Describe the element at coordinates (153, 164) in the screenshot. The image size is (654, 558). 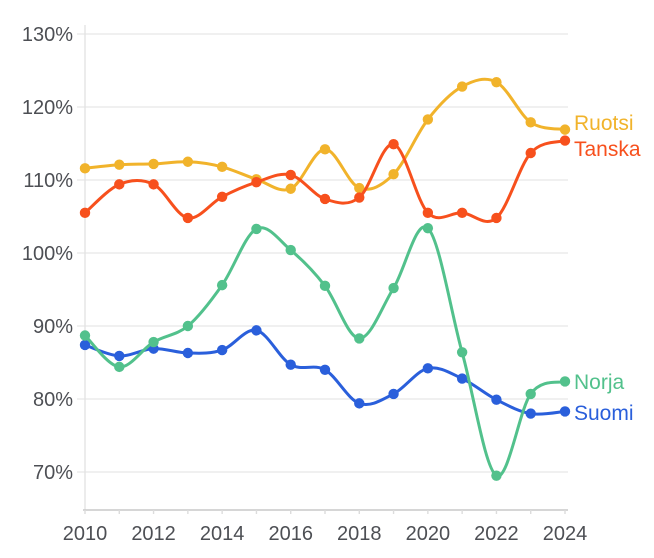
I see `marker-ruotsi-2012` at that location.